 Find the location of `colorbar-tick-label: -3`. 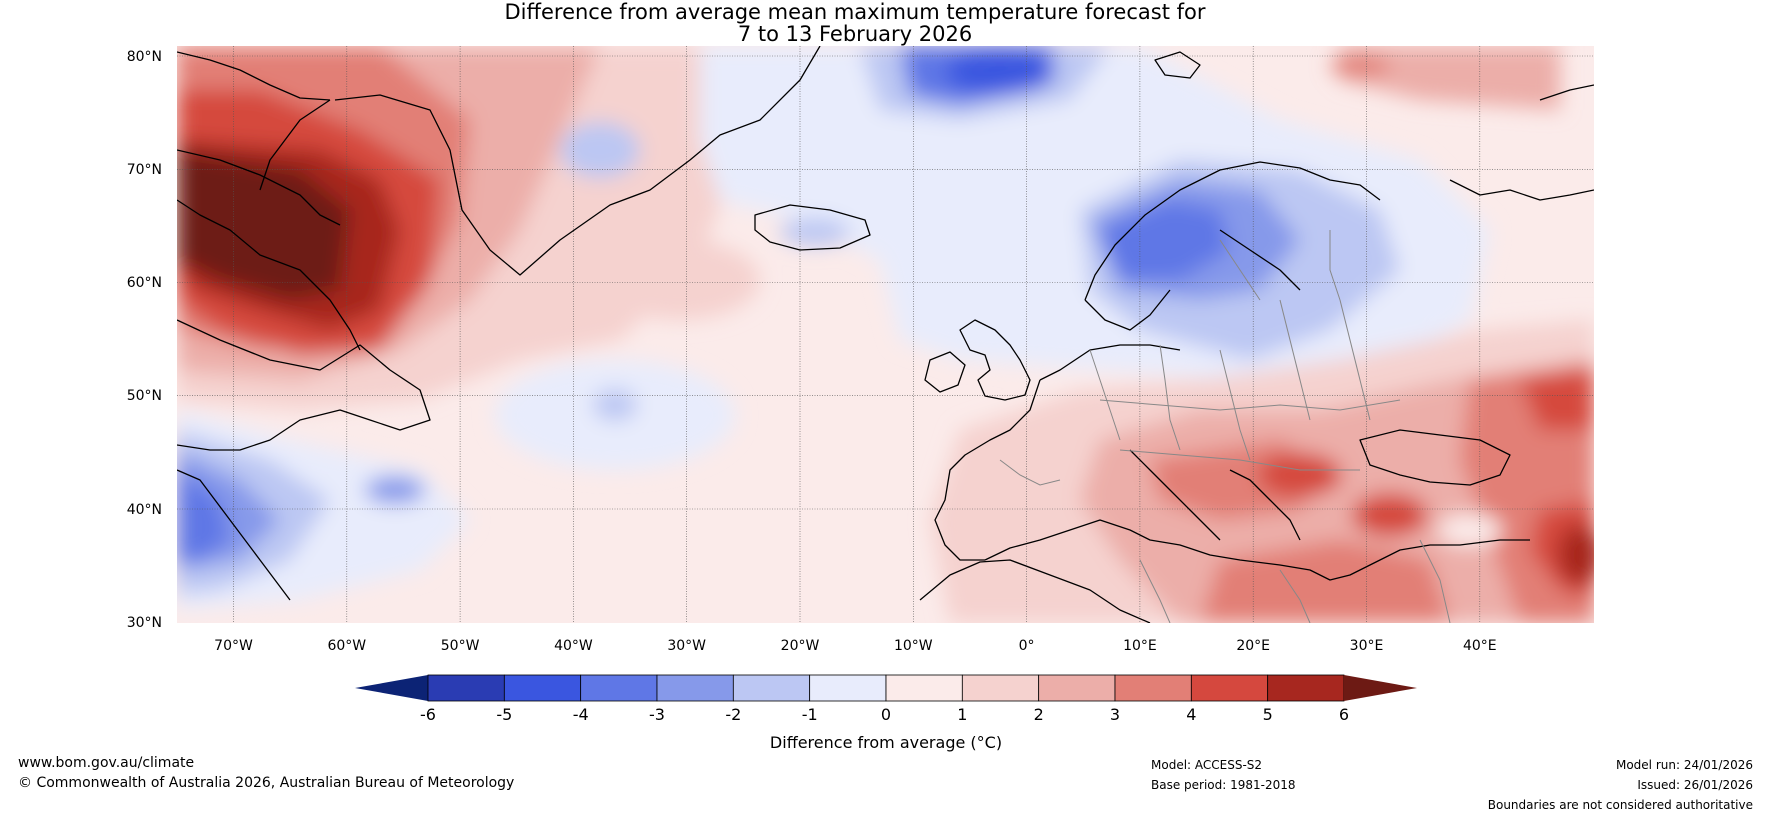

colorbar-tick-label: -3 is located at coordinates (657, 714).